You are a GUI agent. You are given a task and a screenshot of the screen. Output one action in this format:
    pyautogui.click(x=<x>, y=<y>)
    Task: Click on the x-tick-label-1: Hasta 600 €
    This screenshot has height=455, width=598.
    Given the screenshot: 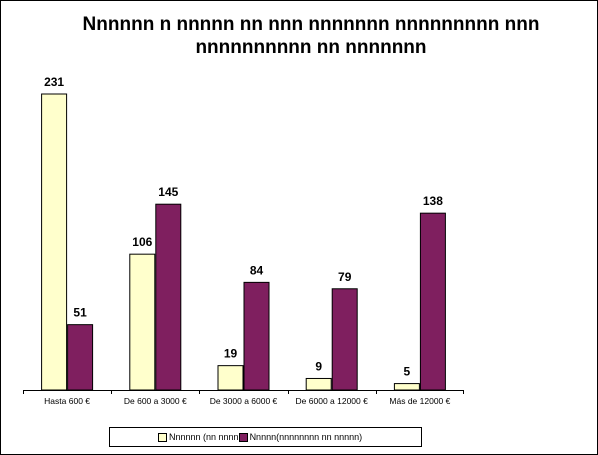 What is the action you would take?
    pyautogui.click(x=67, y=401)
    